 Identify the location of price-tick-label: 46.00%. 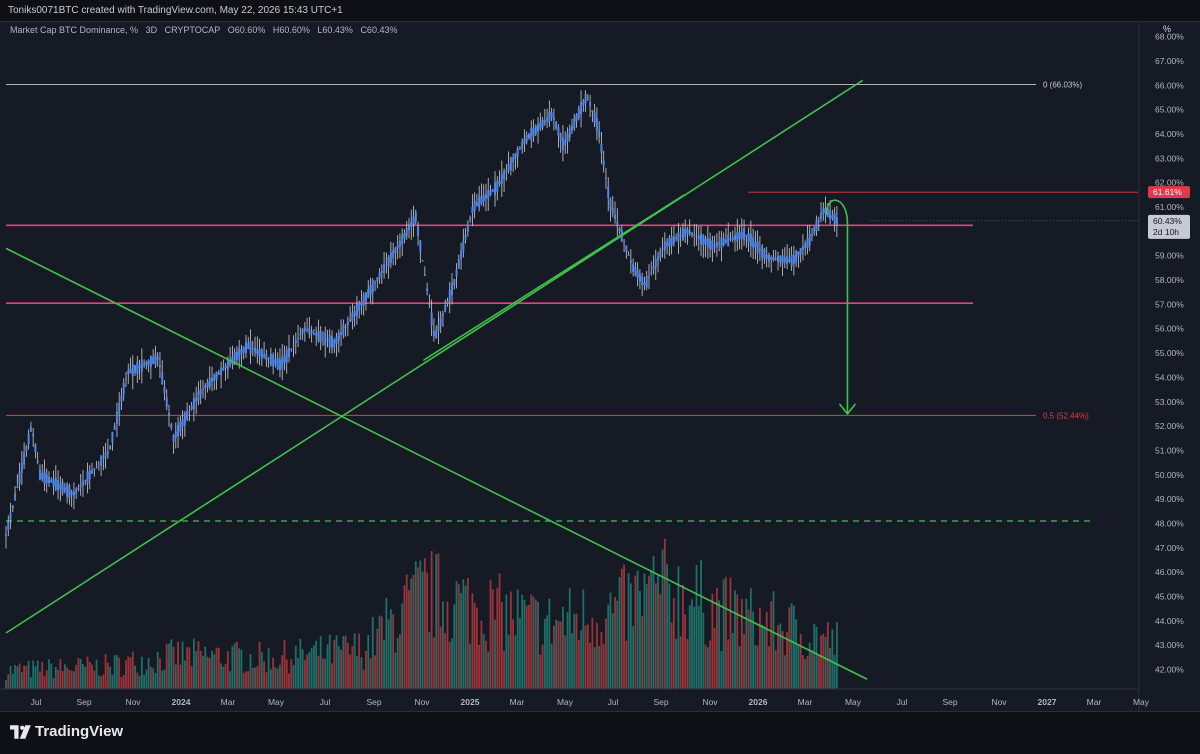
(1169, 572).